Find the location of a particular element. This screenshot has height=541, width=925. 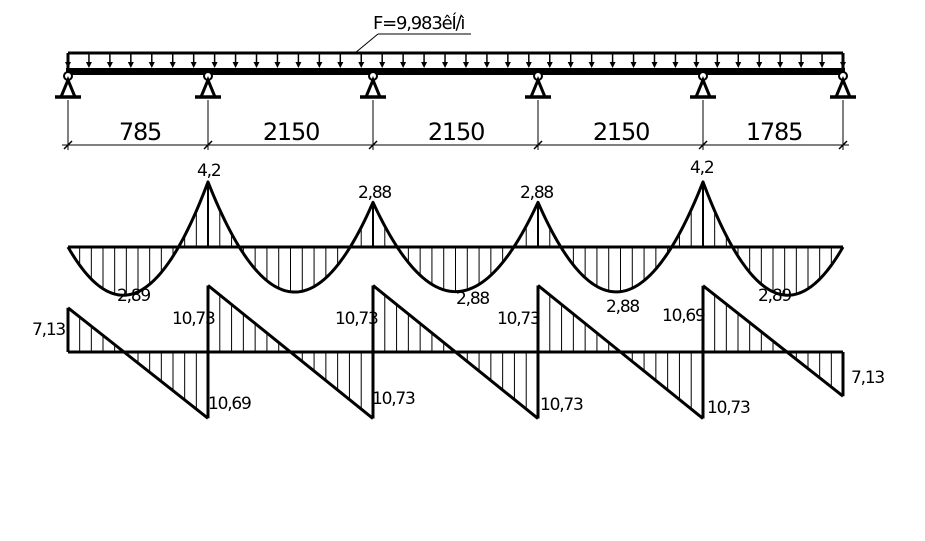

shear-label-span3-left: 10,73 is located at coordinates (356, 319).